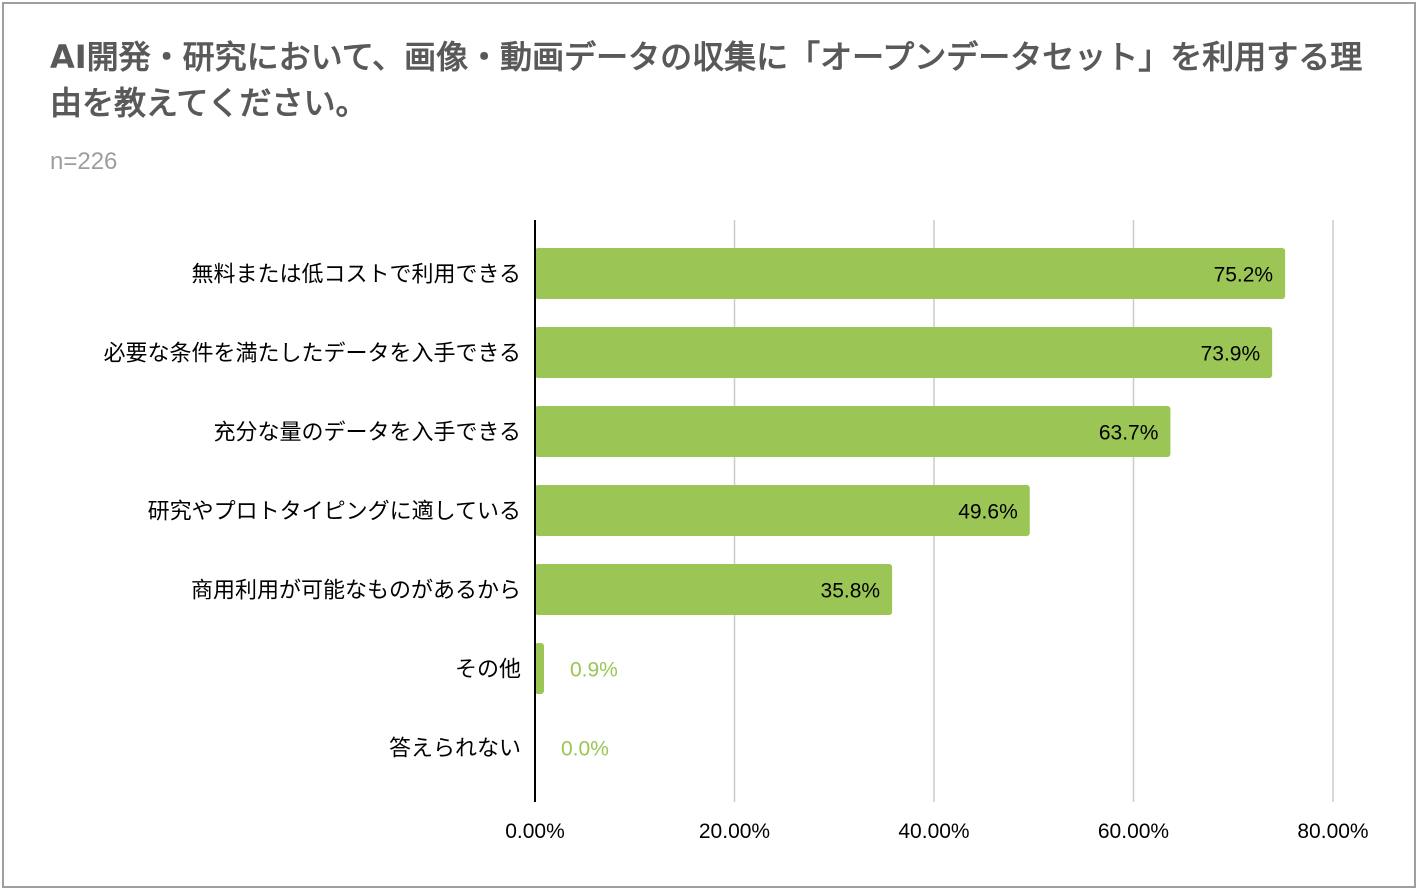 The width and height of the screenshot is (1422, 894). Describe the element at coordinates (585, 749) in the screenshot. I see `data-label: 0.0%` at that location.